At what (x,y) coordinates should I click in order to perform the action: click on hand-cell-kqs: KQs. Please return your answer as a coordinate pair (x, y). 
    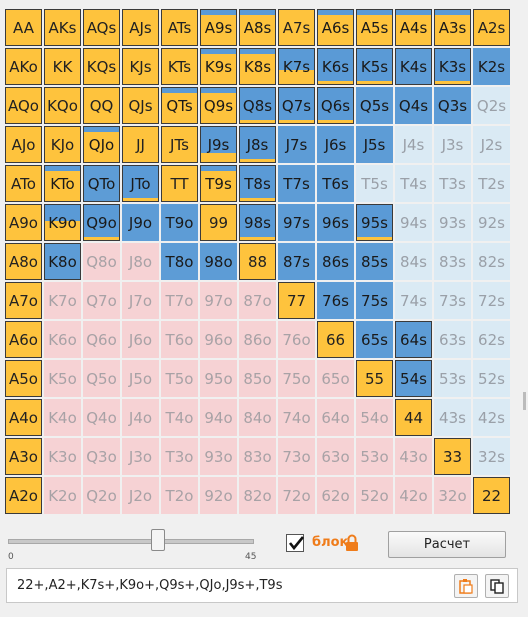
    Looking at the image, I should click on (101, 66).